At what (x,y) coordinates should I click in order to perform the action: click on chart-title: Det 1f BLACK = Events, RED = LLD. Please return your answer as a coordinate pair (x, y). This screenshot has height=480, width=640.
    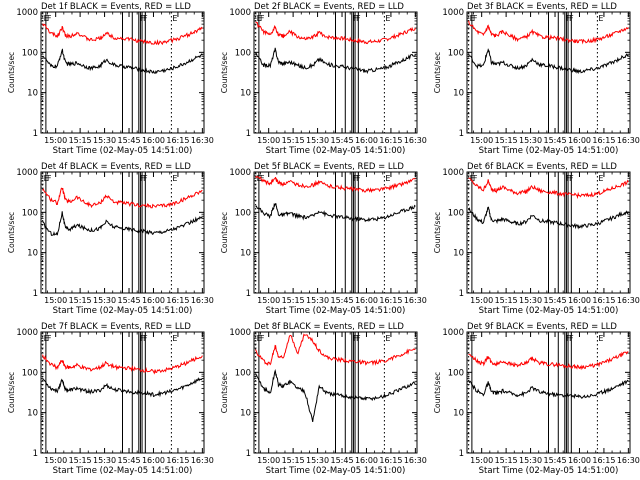
    Looking at the image, I should click on (116, 7).